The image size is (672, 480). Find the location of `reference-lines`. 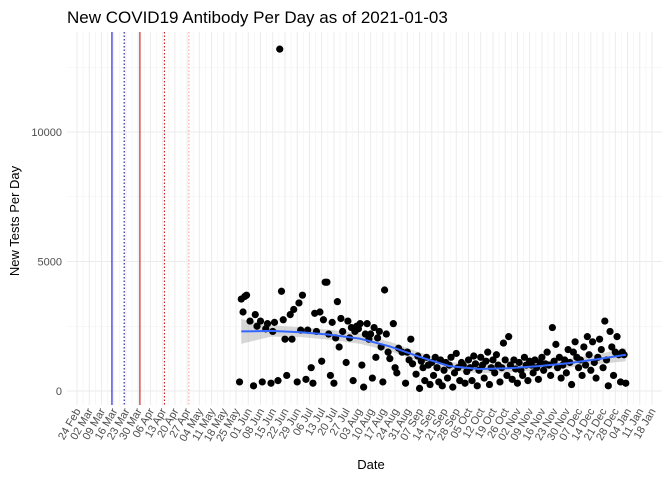

reference-lines is located at coordinates (150, 218).